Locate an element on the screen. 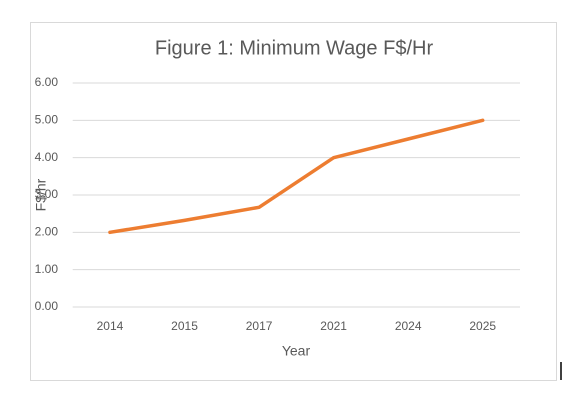 The image size is (578, 412). x-tick-label: 2014 is located at coordinates (110, 326).